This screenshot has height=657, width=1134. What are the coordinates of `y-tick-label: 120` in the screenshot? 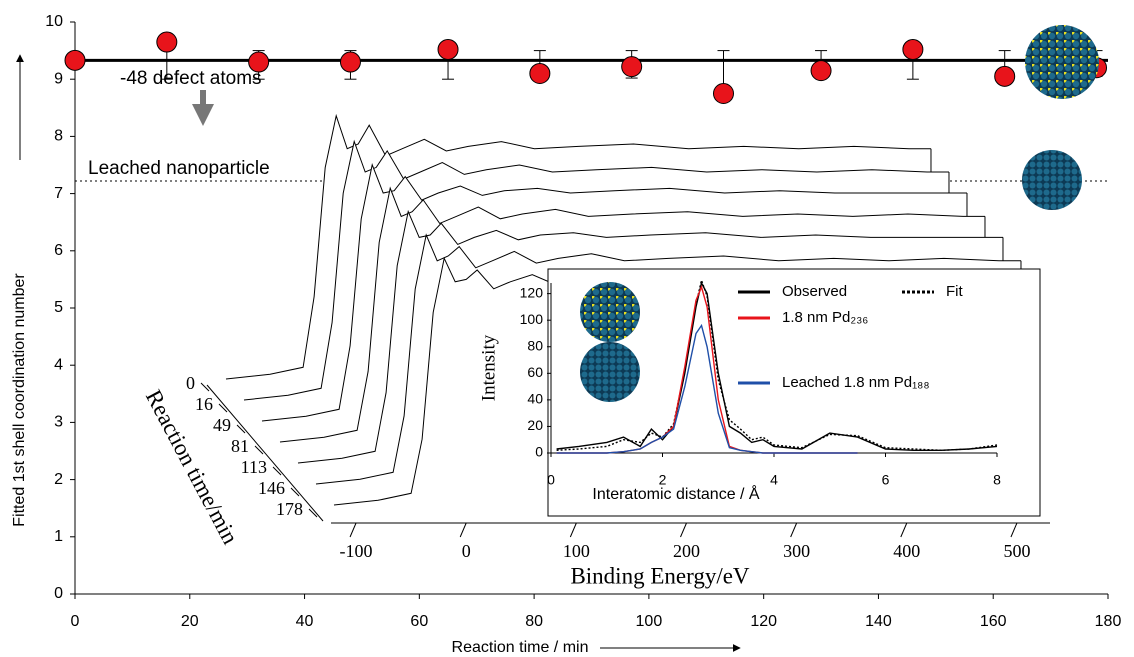 It's located at (532, 292).